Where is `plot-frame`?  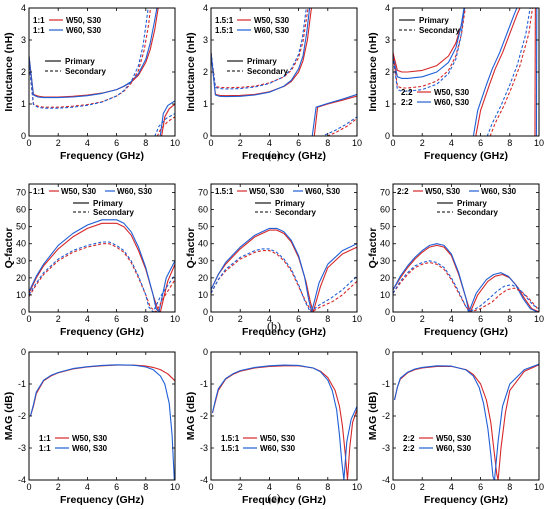
plot-frame is located at coordinates (466, 248).